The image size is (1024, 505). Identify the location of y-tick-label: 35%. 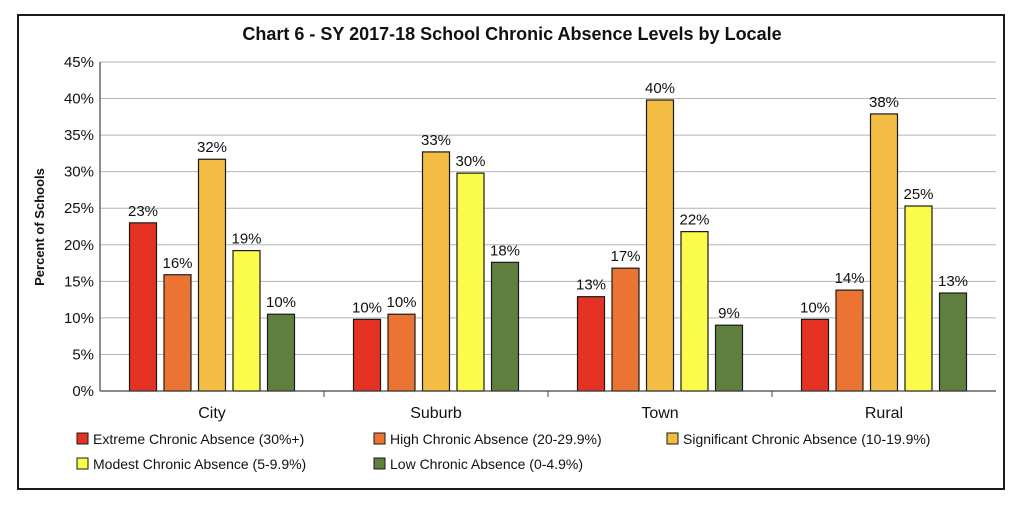
(79, 135).